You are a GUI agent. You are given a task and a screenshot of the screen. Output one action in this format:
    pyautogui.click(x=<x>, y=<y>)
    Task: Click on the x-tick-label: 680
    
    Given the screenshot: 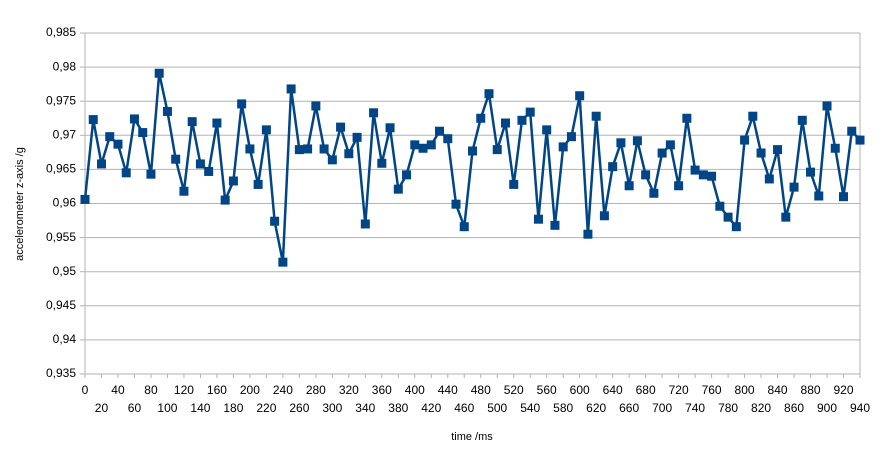 What is the action you would take?
    pyautogui.click(x=646, y=390)
    